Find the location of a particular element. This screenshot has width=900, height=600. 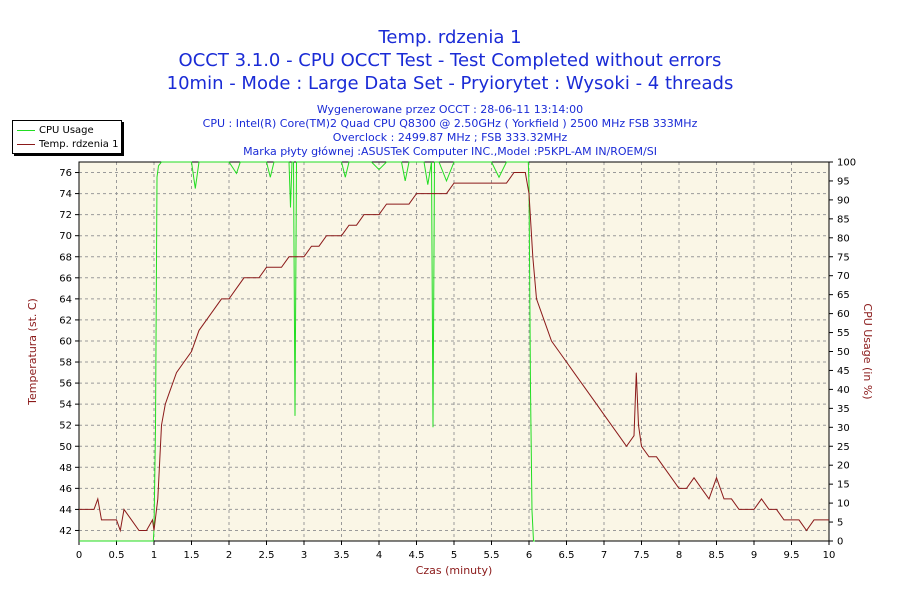

y-left-tick-label: 66 is located at coordinates (65, 278).